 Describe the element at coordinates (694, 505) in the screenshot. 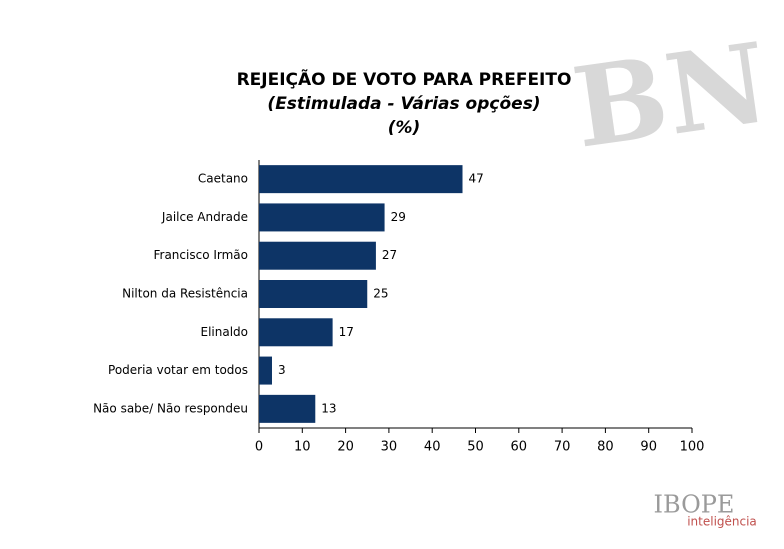

I see `brand-logo: IBOPE` at that location.